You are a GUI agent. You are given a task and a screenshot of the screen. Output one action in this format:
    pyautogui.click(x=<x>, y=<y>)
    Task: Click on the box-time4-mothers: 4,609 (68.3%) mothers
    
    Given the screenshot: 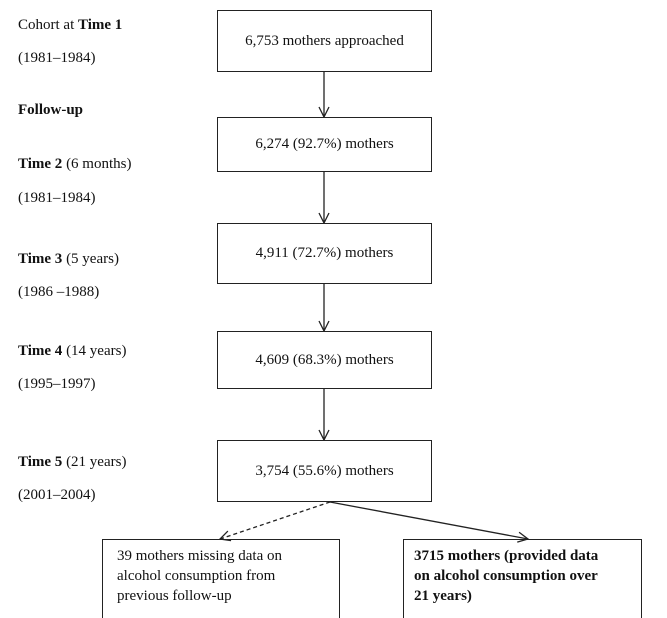 What is the action you would take?
    pyautogui.click(x=324, y=360)
    